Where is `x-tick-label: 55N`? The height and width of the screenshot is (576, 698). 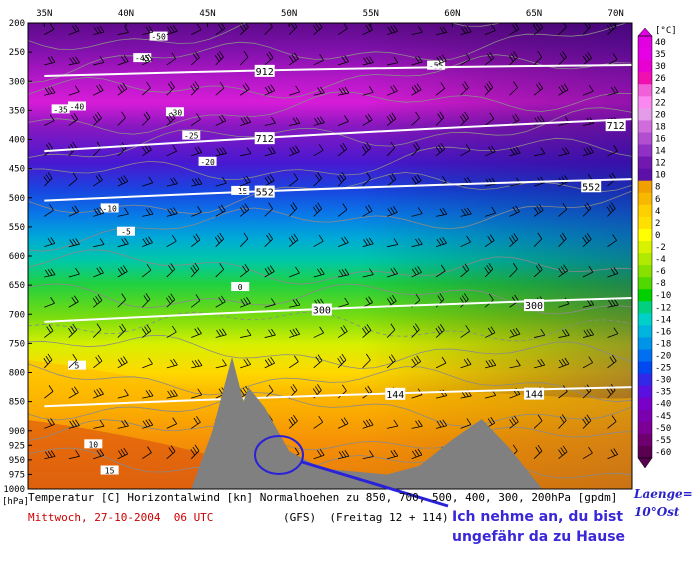
x-tick-label: 55N is located at coordinates (371, 14).